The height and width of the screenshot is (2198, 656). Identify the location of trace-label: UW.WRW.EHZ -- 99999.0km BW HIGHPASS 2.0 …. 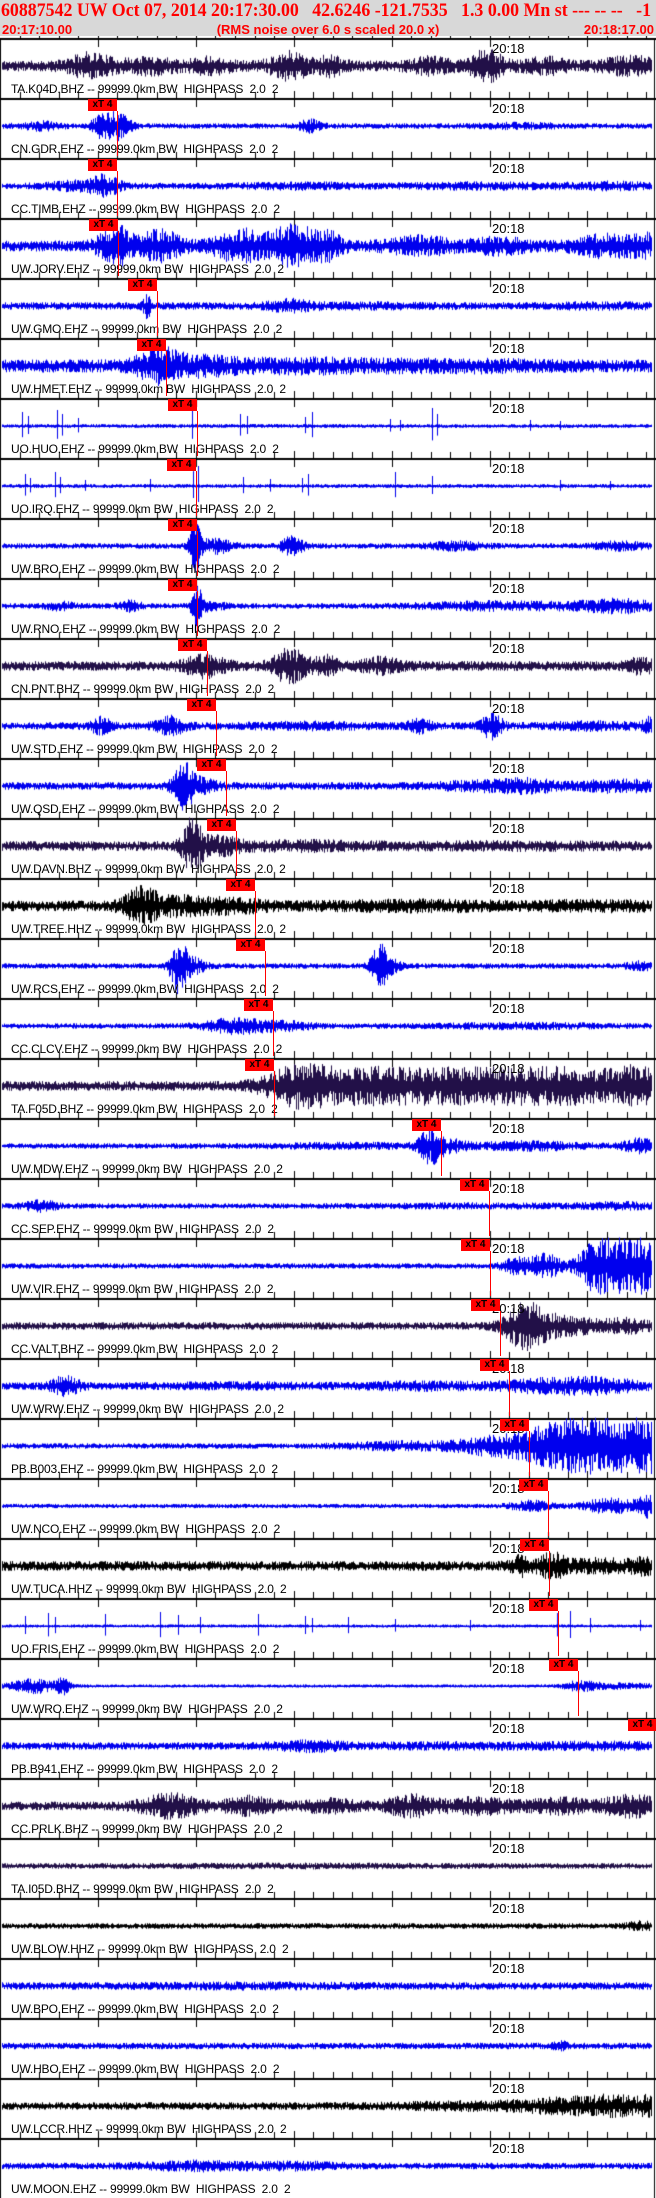
(147, 1409).